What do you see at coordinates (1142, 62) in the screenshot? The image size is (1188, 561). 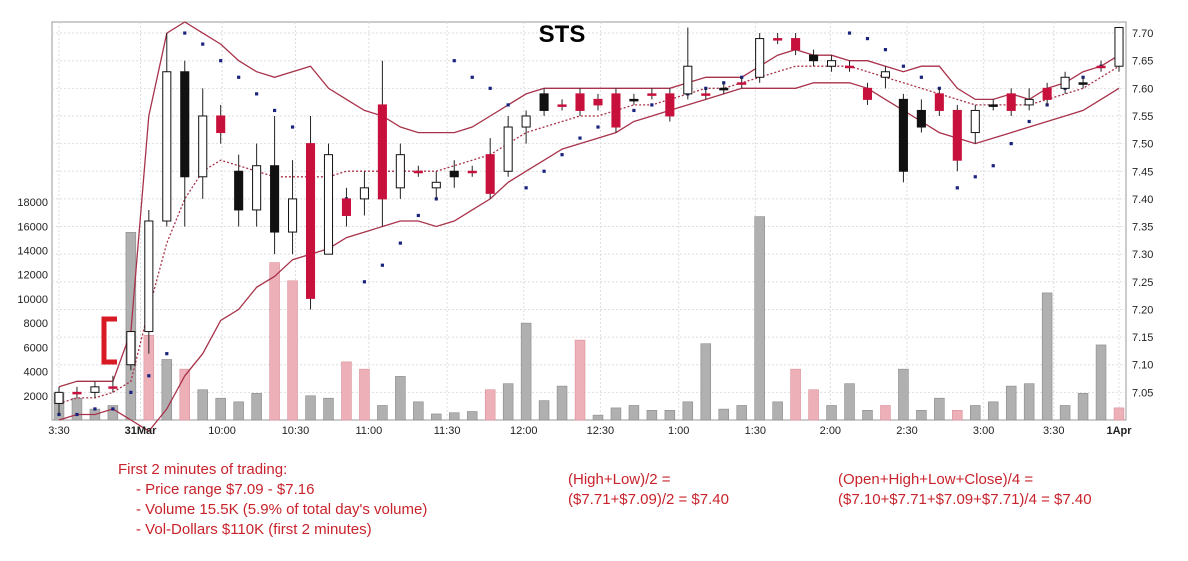 I see `price-tick-label: 7.65` at bounding box center [1142, 62].